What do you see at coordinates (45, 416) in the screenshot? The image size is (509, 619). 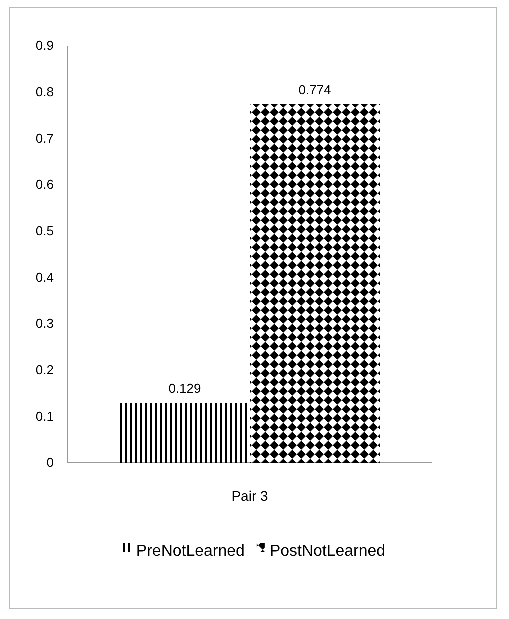 I see `y-tick-label: 0.1` at bounding box center [45, 416].